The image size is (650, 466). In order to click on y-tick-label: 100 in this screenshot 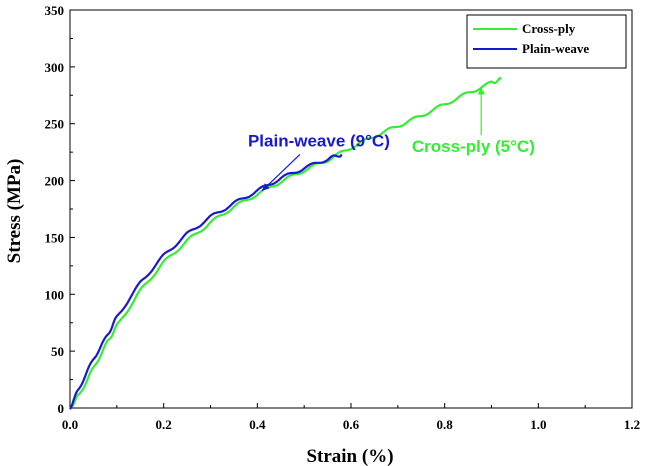, I will do `click(55, 294)`.